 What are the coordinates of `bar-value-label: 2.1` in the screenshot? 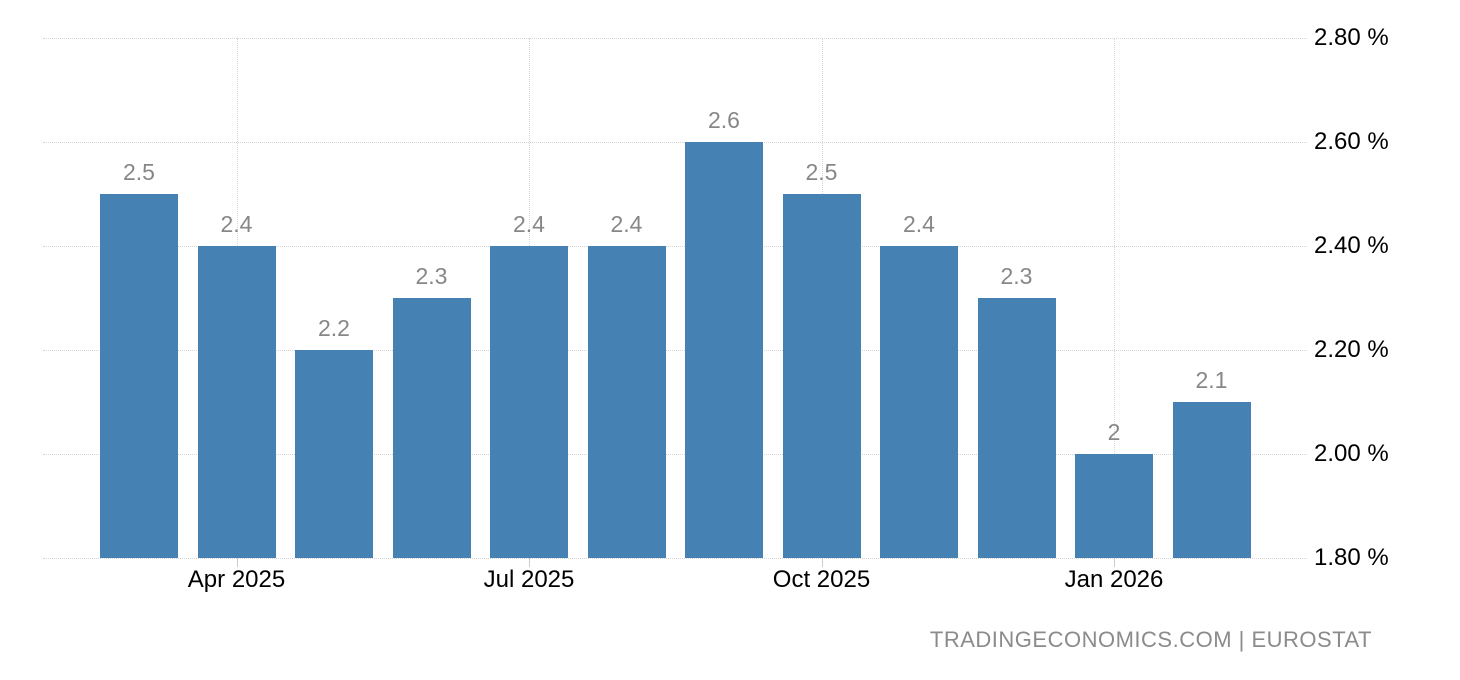 It's located at (1211, 380).